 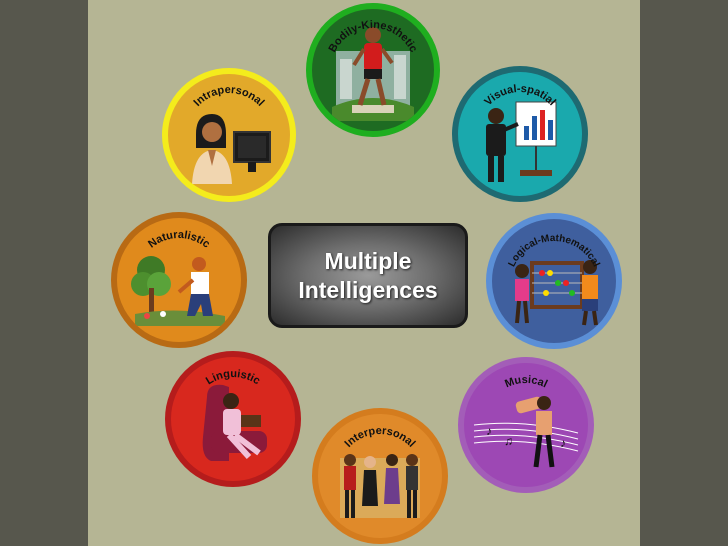 I want to click on node-bodily-kinesthetic: Bodily-Kinesthetic, so click(x=373, y=70).